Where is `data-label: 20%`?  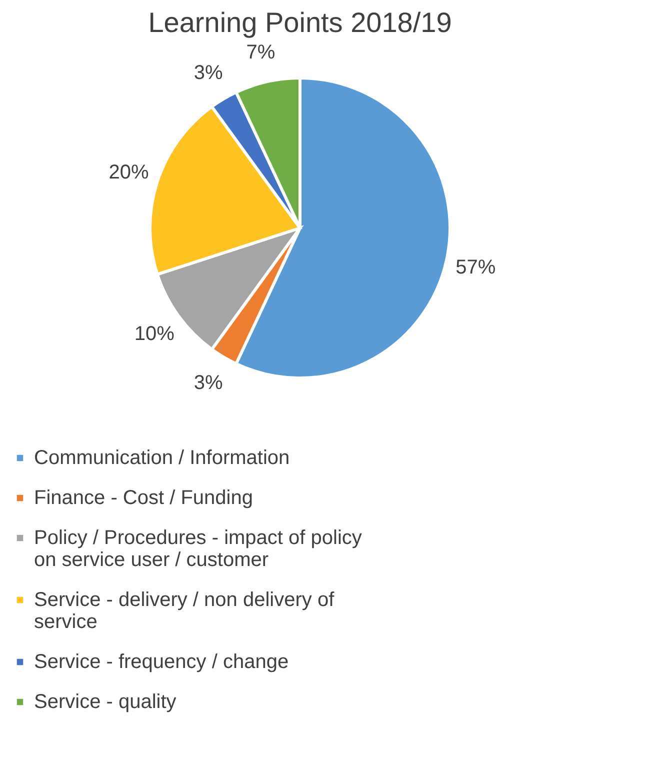
data-label: 20% is located at coordinates (129, 172).